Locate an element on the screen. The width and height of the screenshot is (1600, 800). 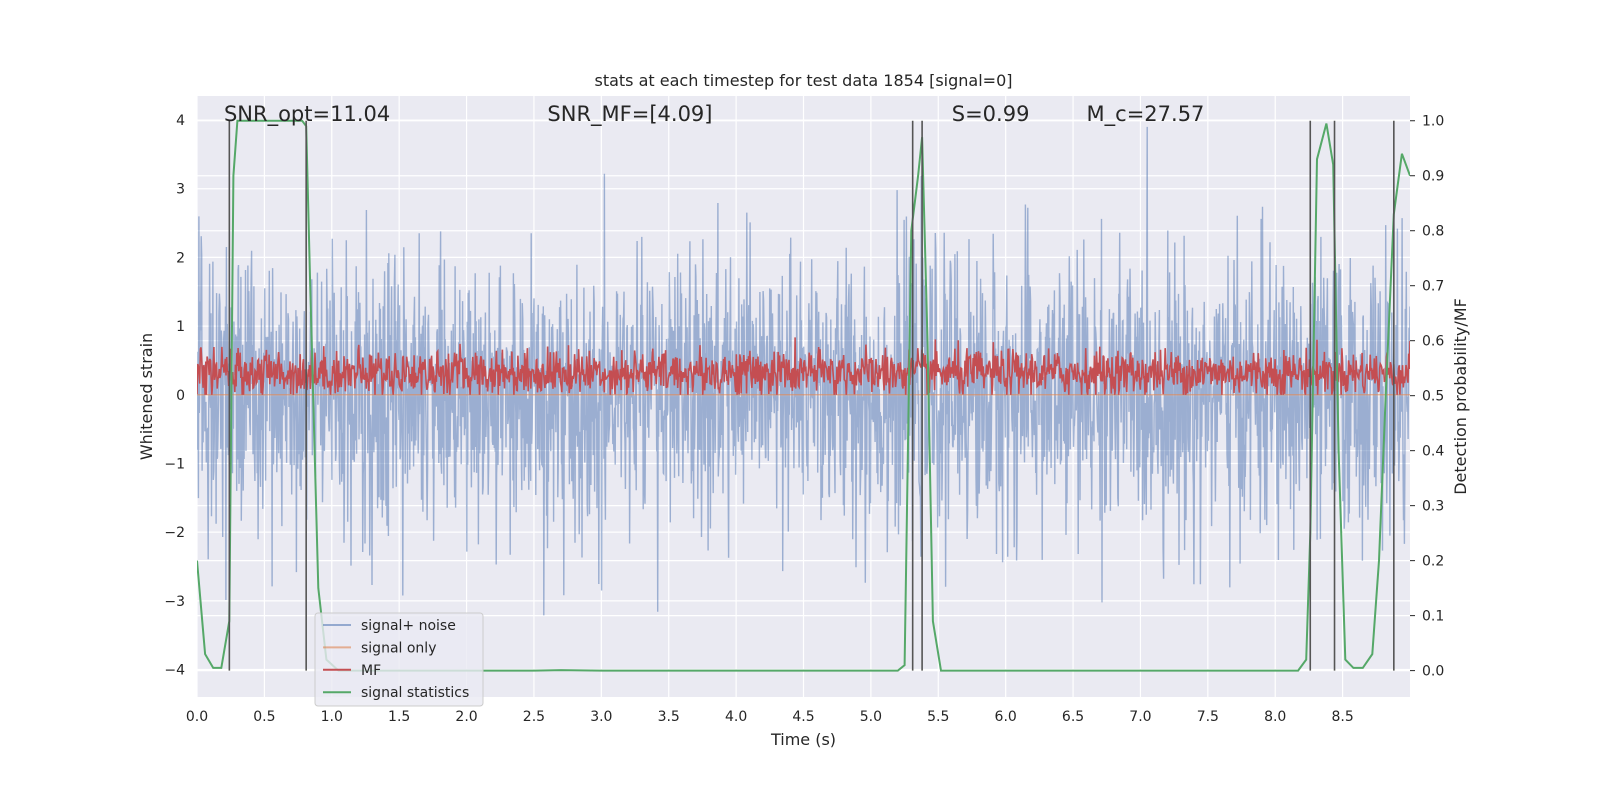
legend-label-signal-noise: signal+ noise is located at coordinates (408, 626).